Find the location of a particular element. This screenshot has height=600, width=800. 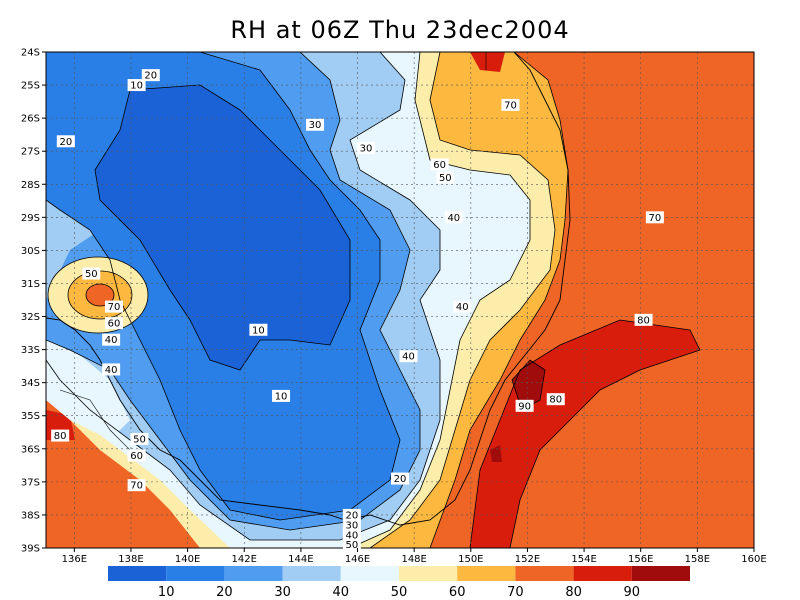

x-tick-label: 152E is located at coordinates (527, 559).